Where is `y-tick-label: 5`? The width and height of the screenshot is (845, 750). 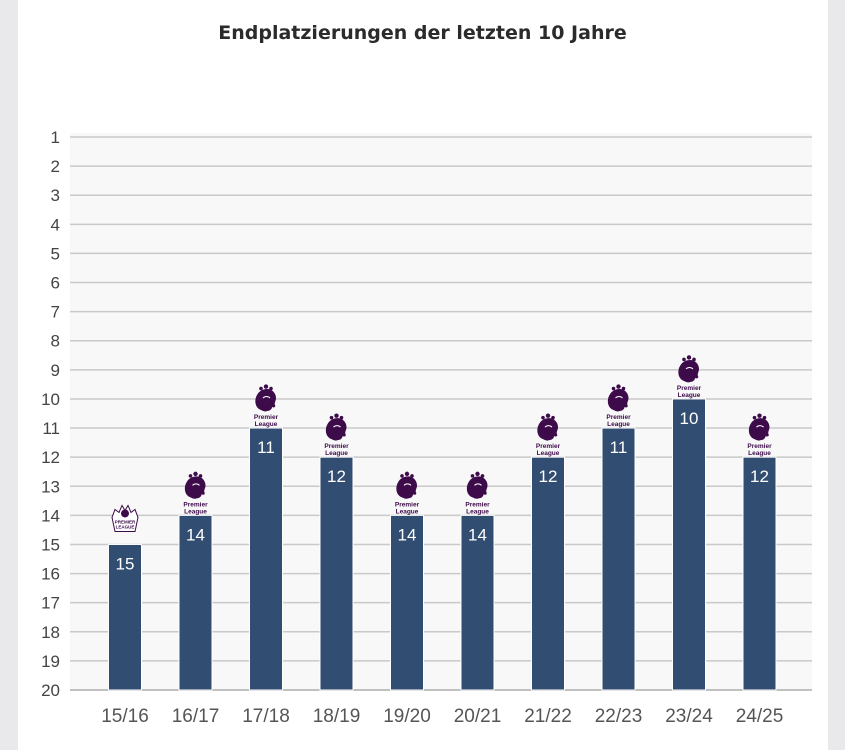 y-tick-label: 5 is located at coordinates (55, 253).